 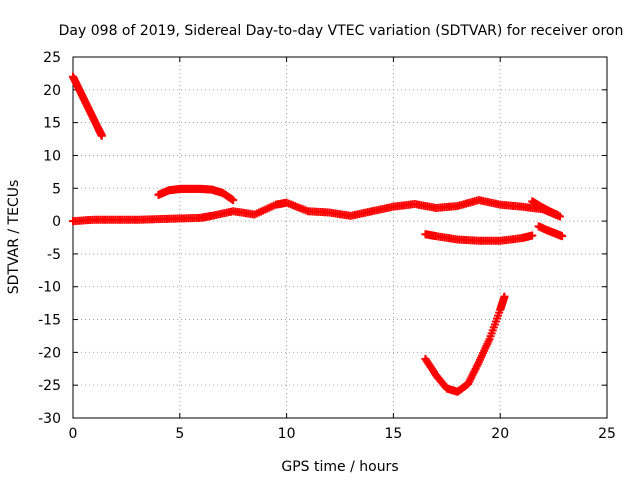 I want to click on x-tick-label: 0, so click(x=73, y=434).